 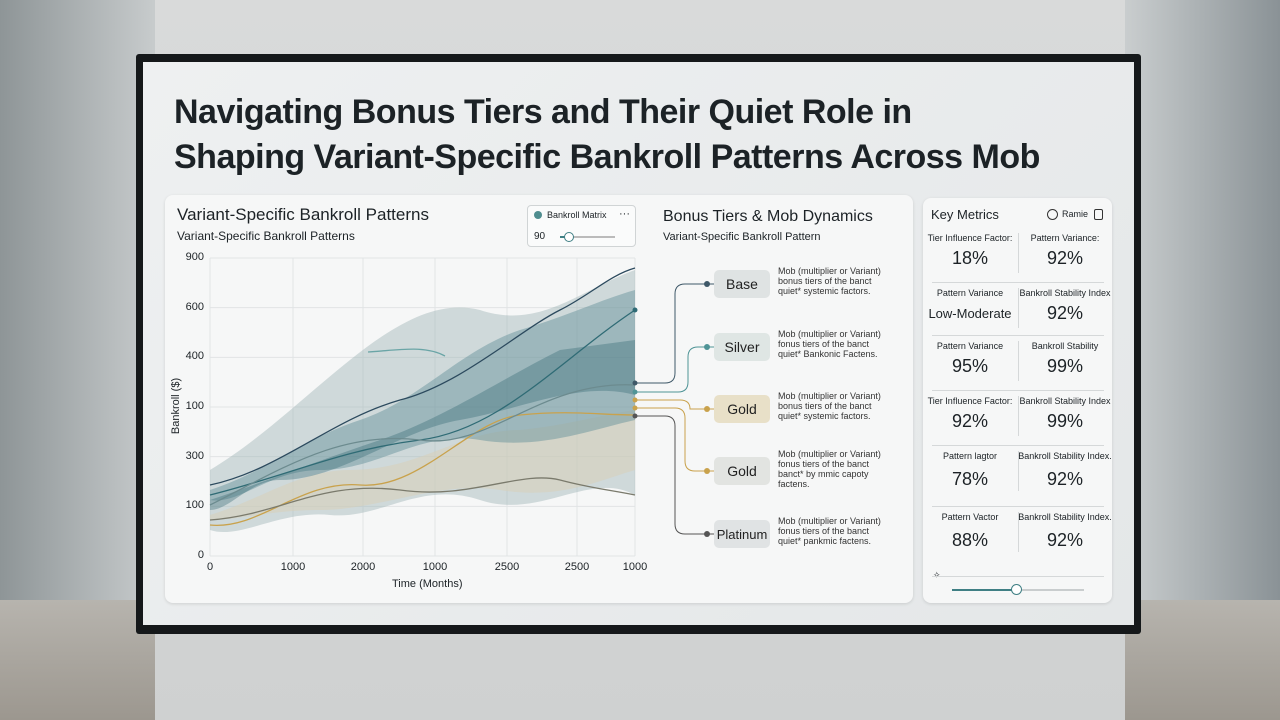 What do you see at coordinates (577, 215) in the screenshot?
I see `legend-label: Bankroll Matrix` at bounding box center [577, 215].